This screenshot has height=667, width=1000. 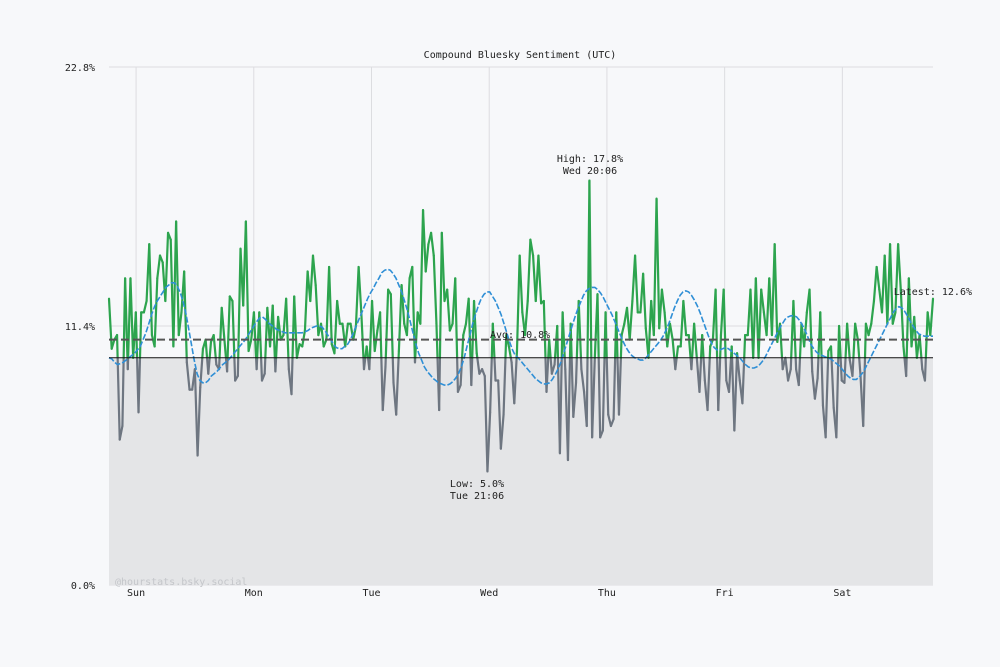 I want to click on x-tick-label: Sun, so click(x=136, y=593).